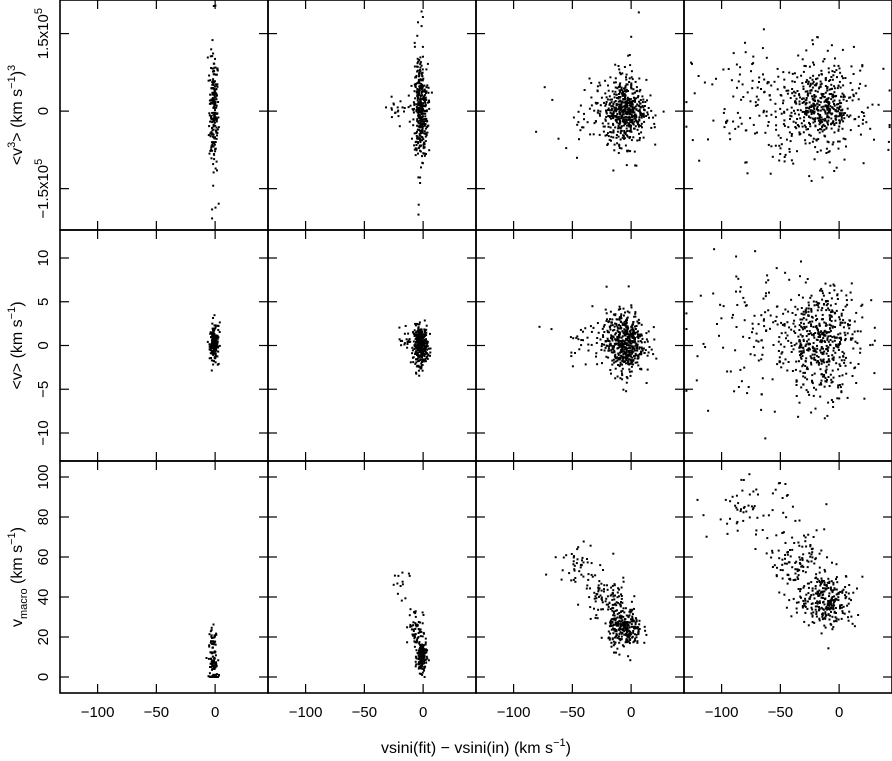  Describe the element at coordinates (580, 577) in the screenshot. I see `panel-frame-r2-c2` at that location.